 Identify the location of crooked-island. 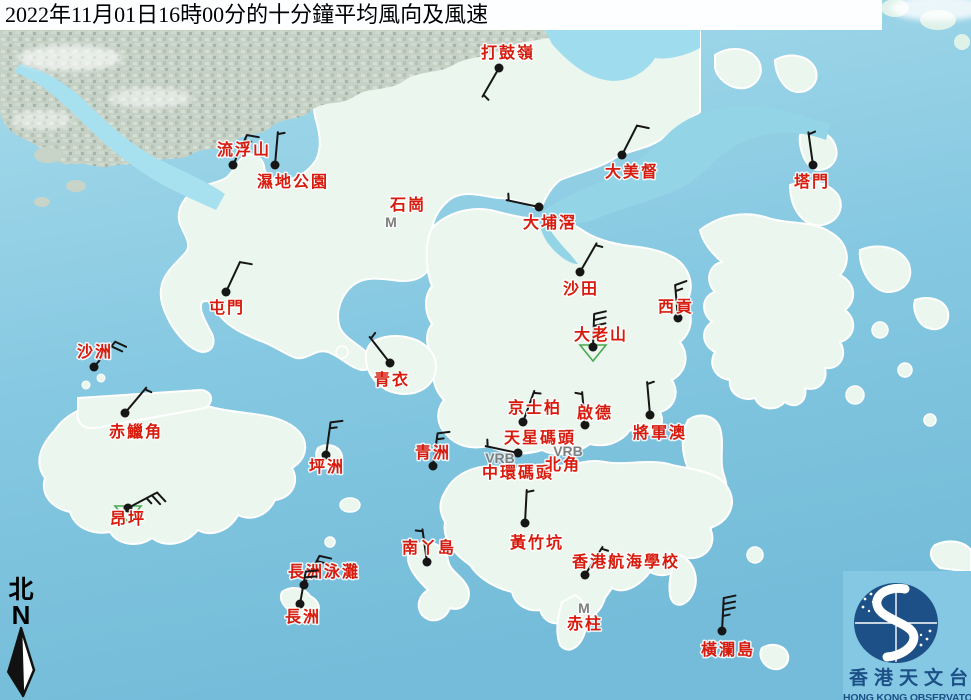
(795, 74).